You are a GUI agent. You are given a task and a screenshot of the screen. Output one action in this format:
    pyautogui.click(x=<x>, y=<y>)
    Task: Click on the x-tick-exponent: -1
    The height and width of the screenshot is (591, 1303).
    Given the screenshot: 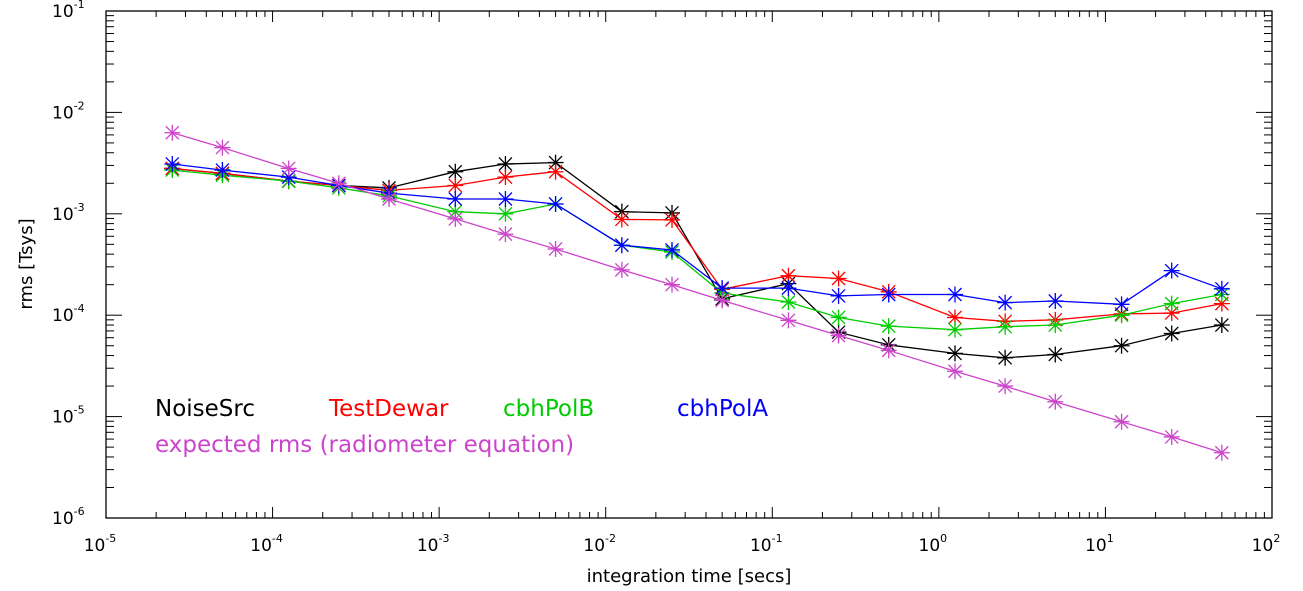 What is the action you would take?
    pyautogui.click(x=777, y=538)
    